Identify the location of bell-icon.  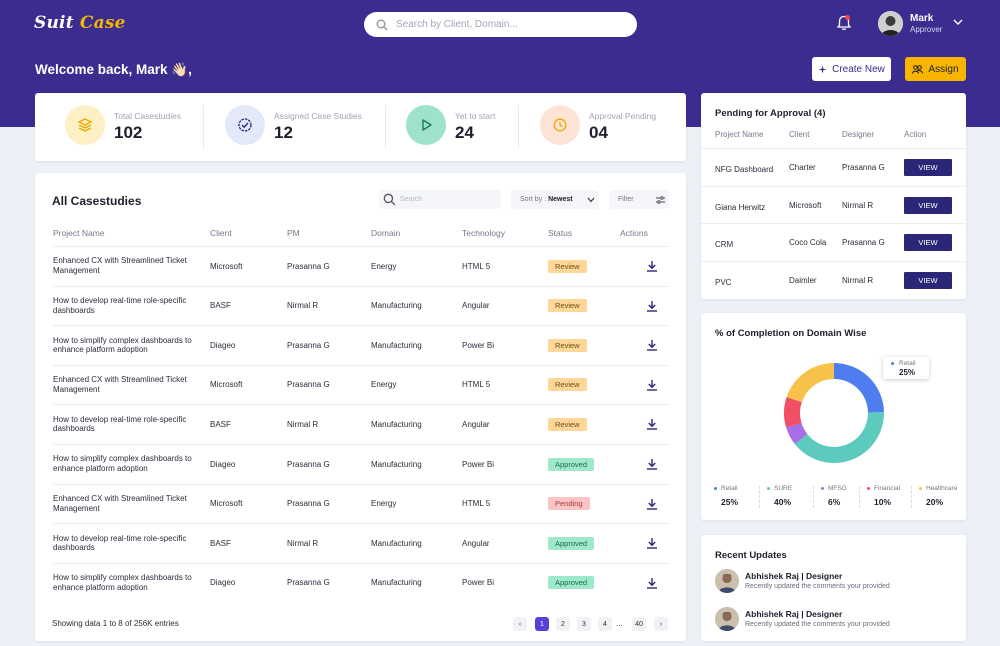
(844, 23).